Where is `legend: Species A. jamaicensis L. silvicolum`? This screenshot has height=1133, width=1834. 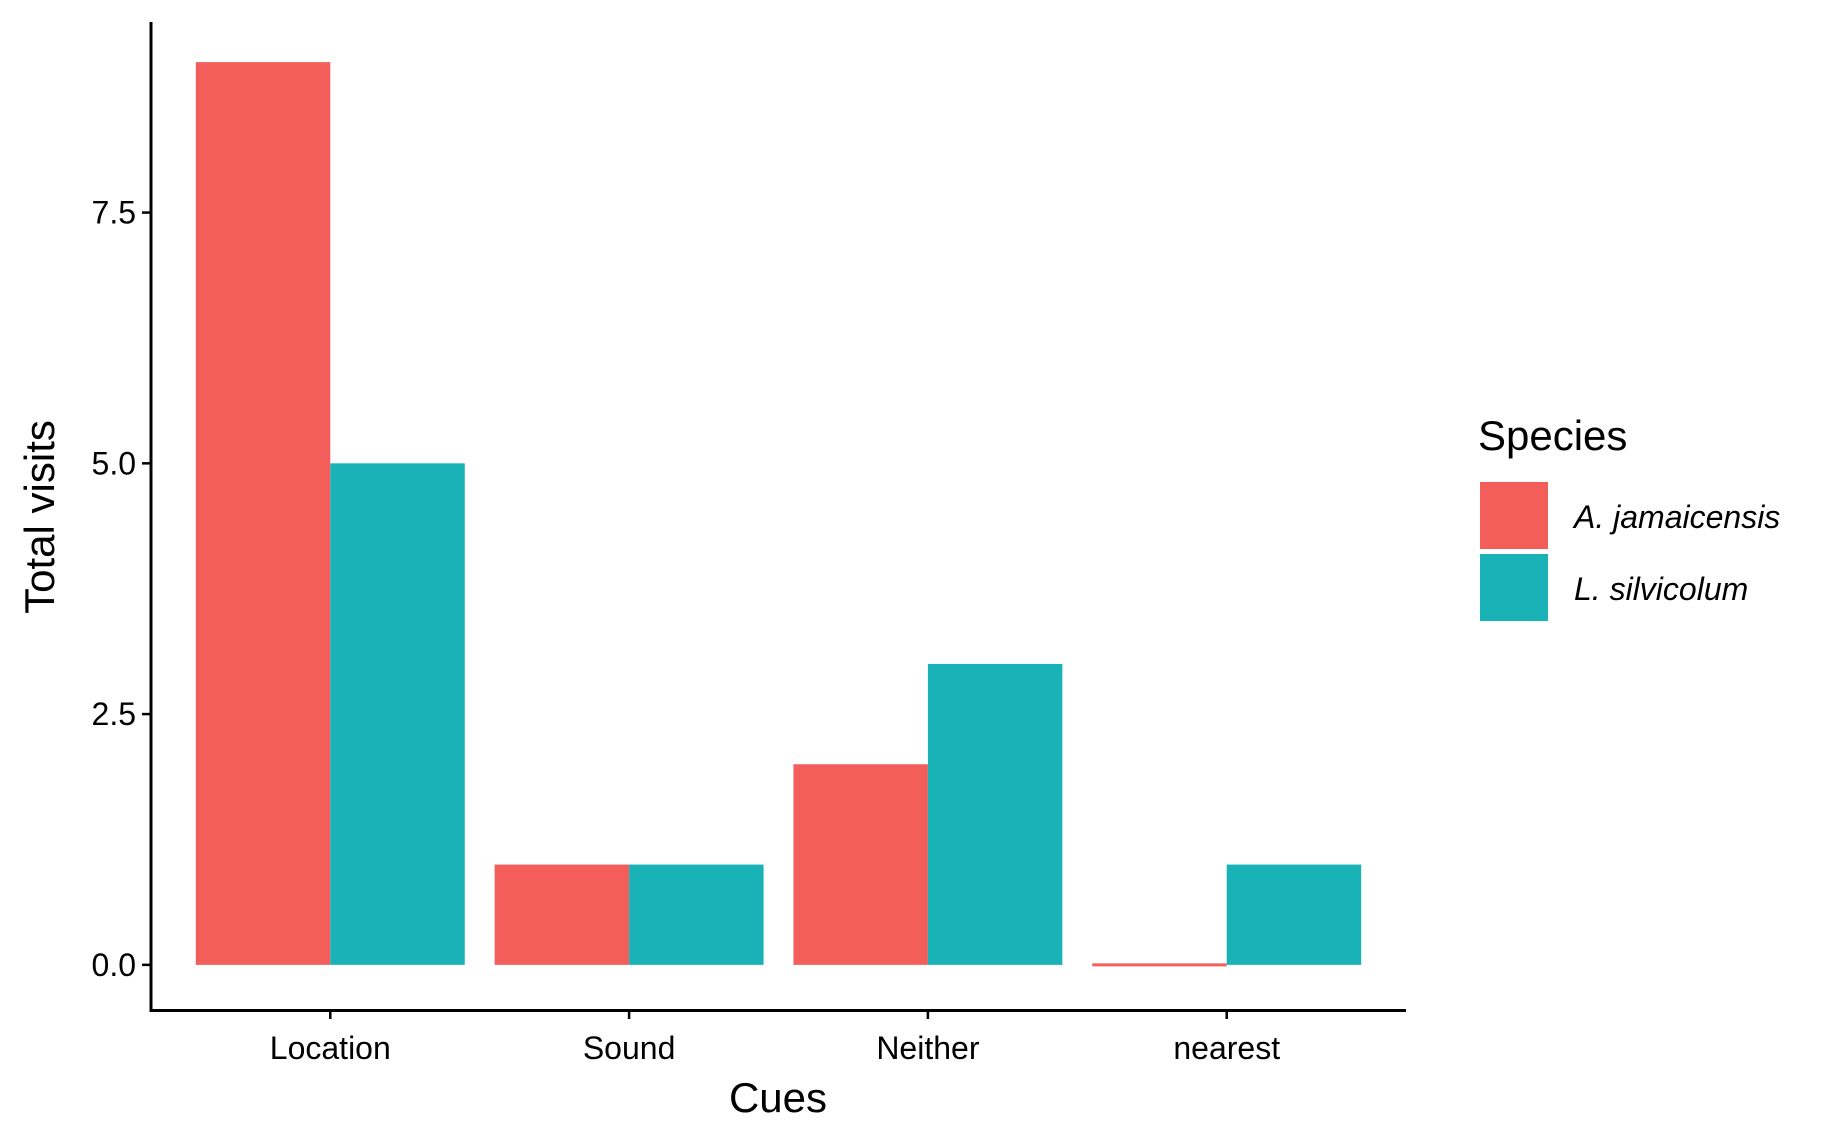
legend: Species A. jamaicensis L. silvicolum is located at coordinates (1629, 516).